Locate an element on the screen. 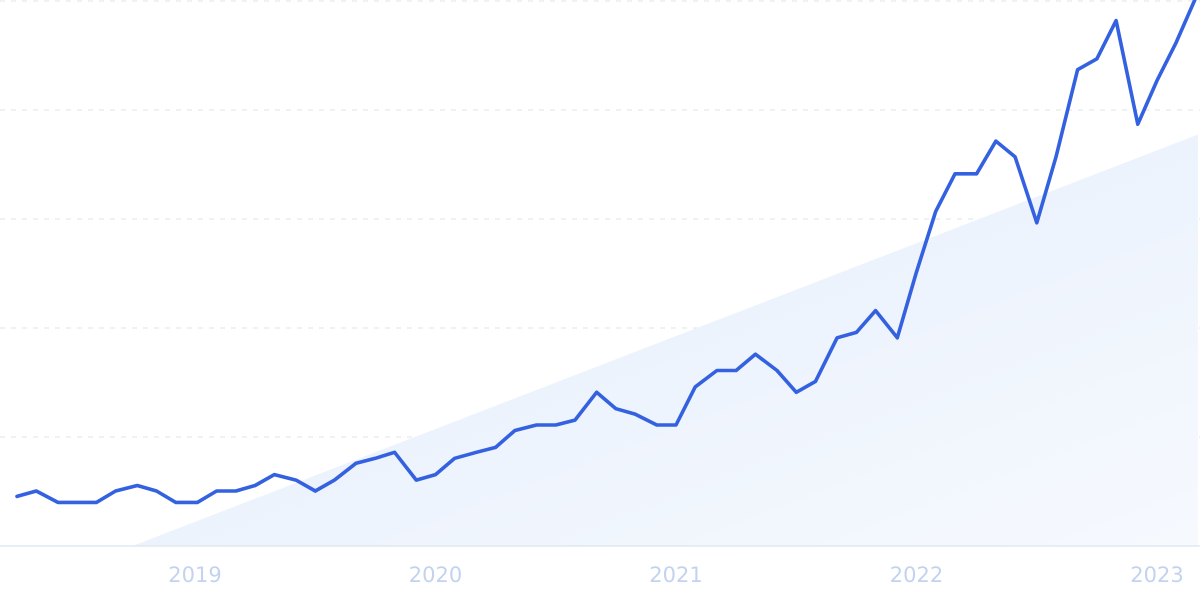 The height and width of the screenshot is (599, 1200). x-tick-label-2021: 2021 is located at coordinates (675, 575).